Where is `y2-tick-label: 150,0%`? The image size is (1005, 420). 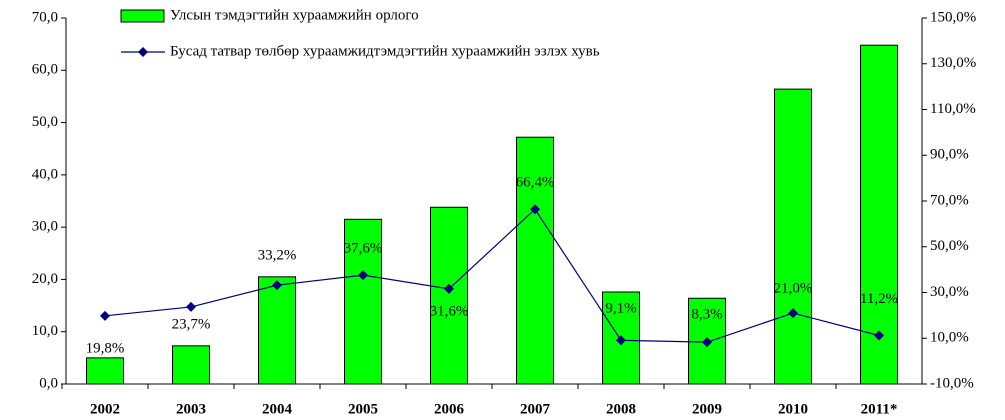
y2-tick-label: 150,0% is located at coordinates (953, 17).